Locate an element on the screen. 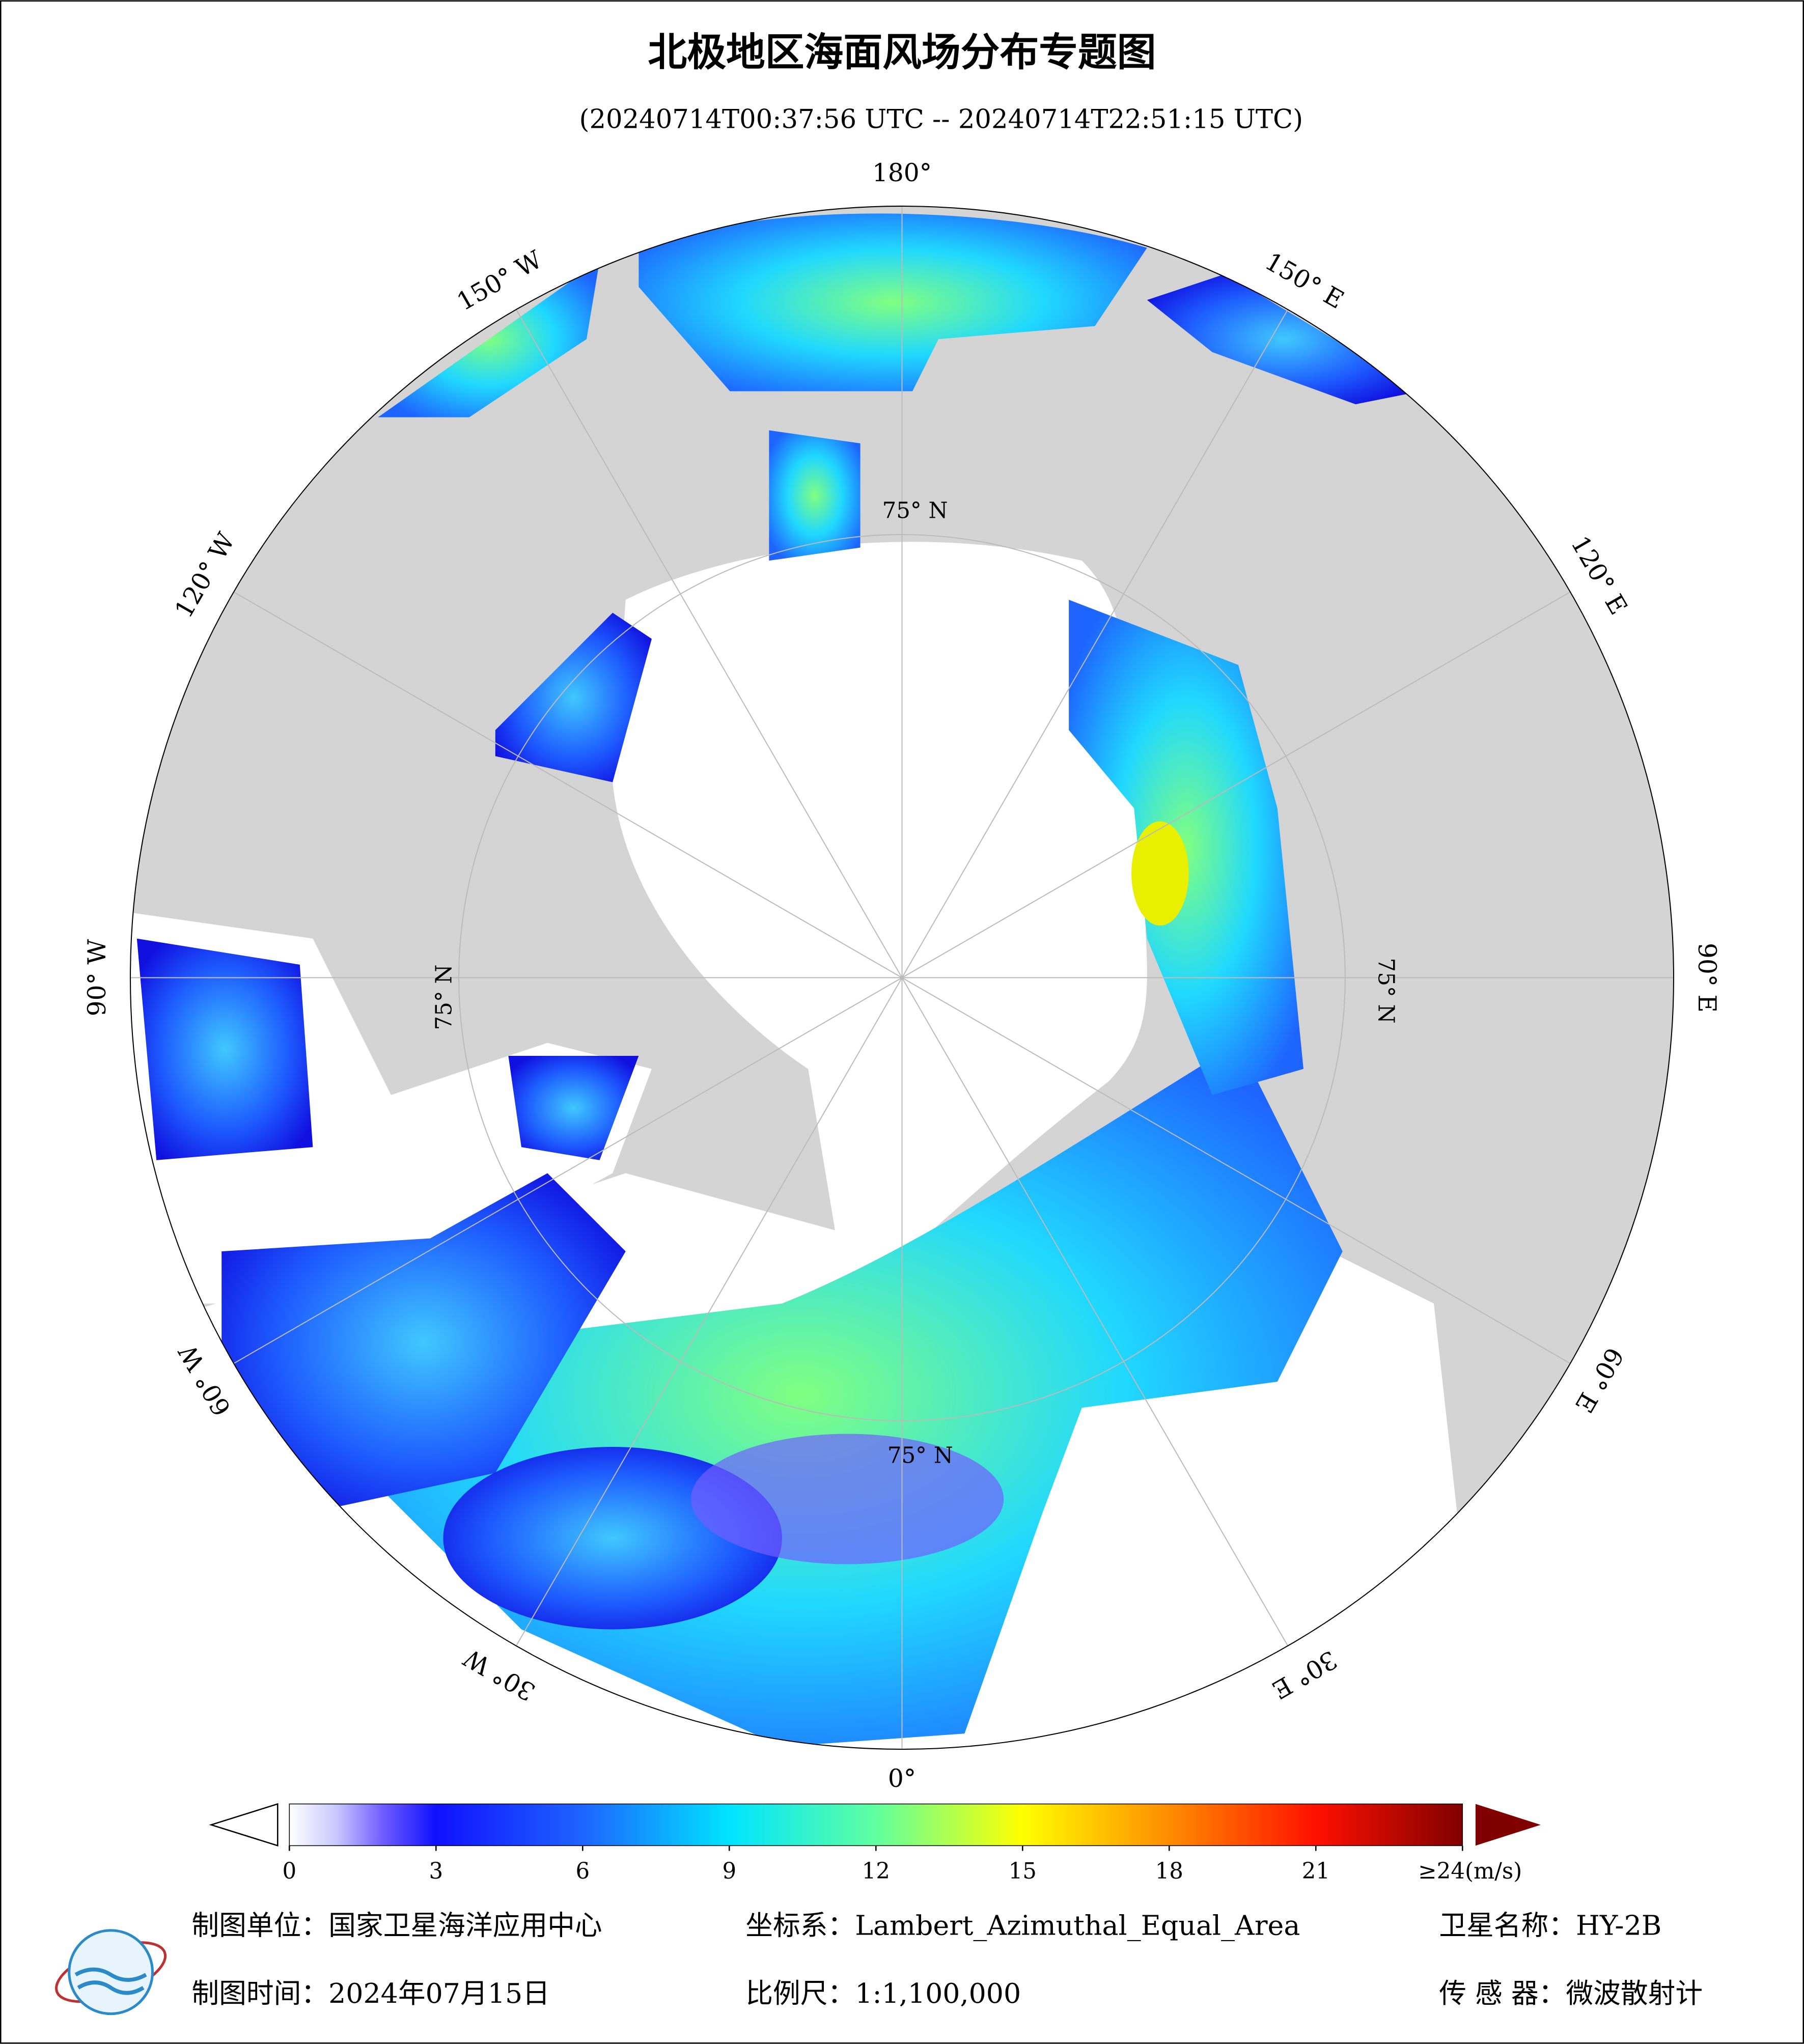 The width and height of the screenshot is (1804, 2044). colorbar-tick-label: 15 is located at coordinates (1023, 1871).